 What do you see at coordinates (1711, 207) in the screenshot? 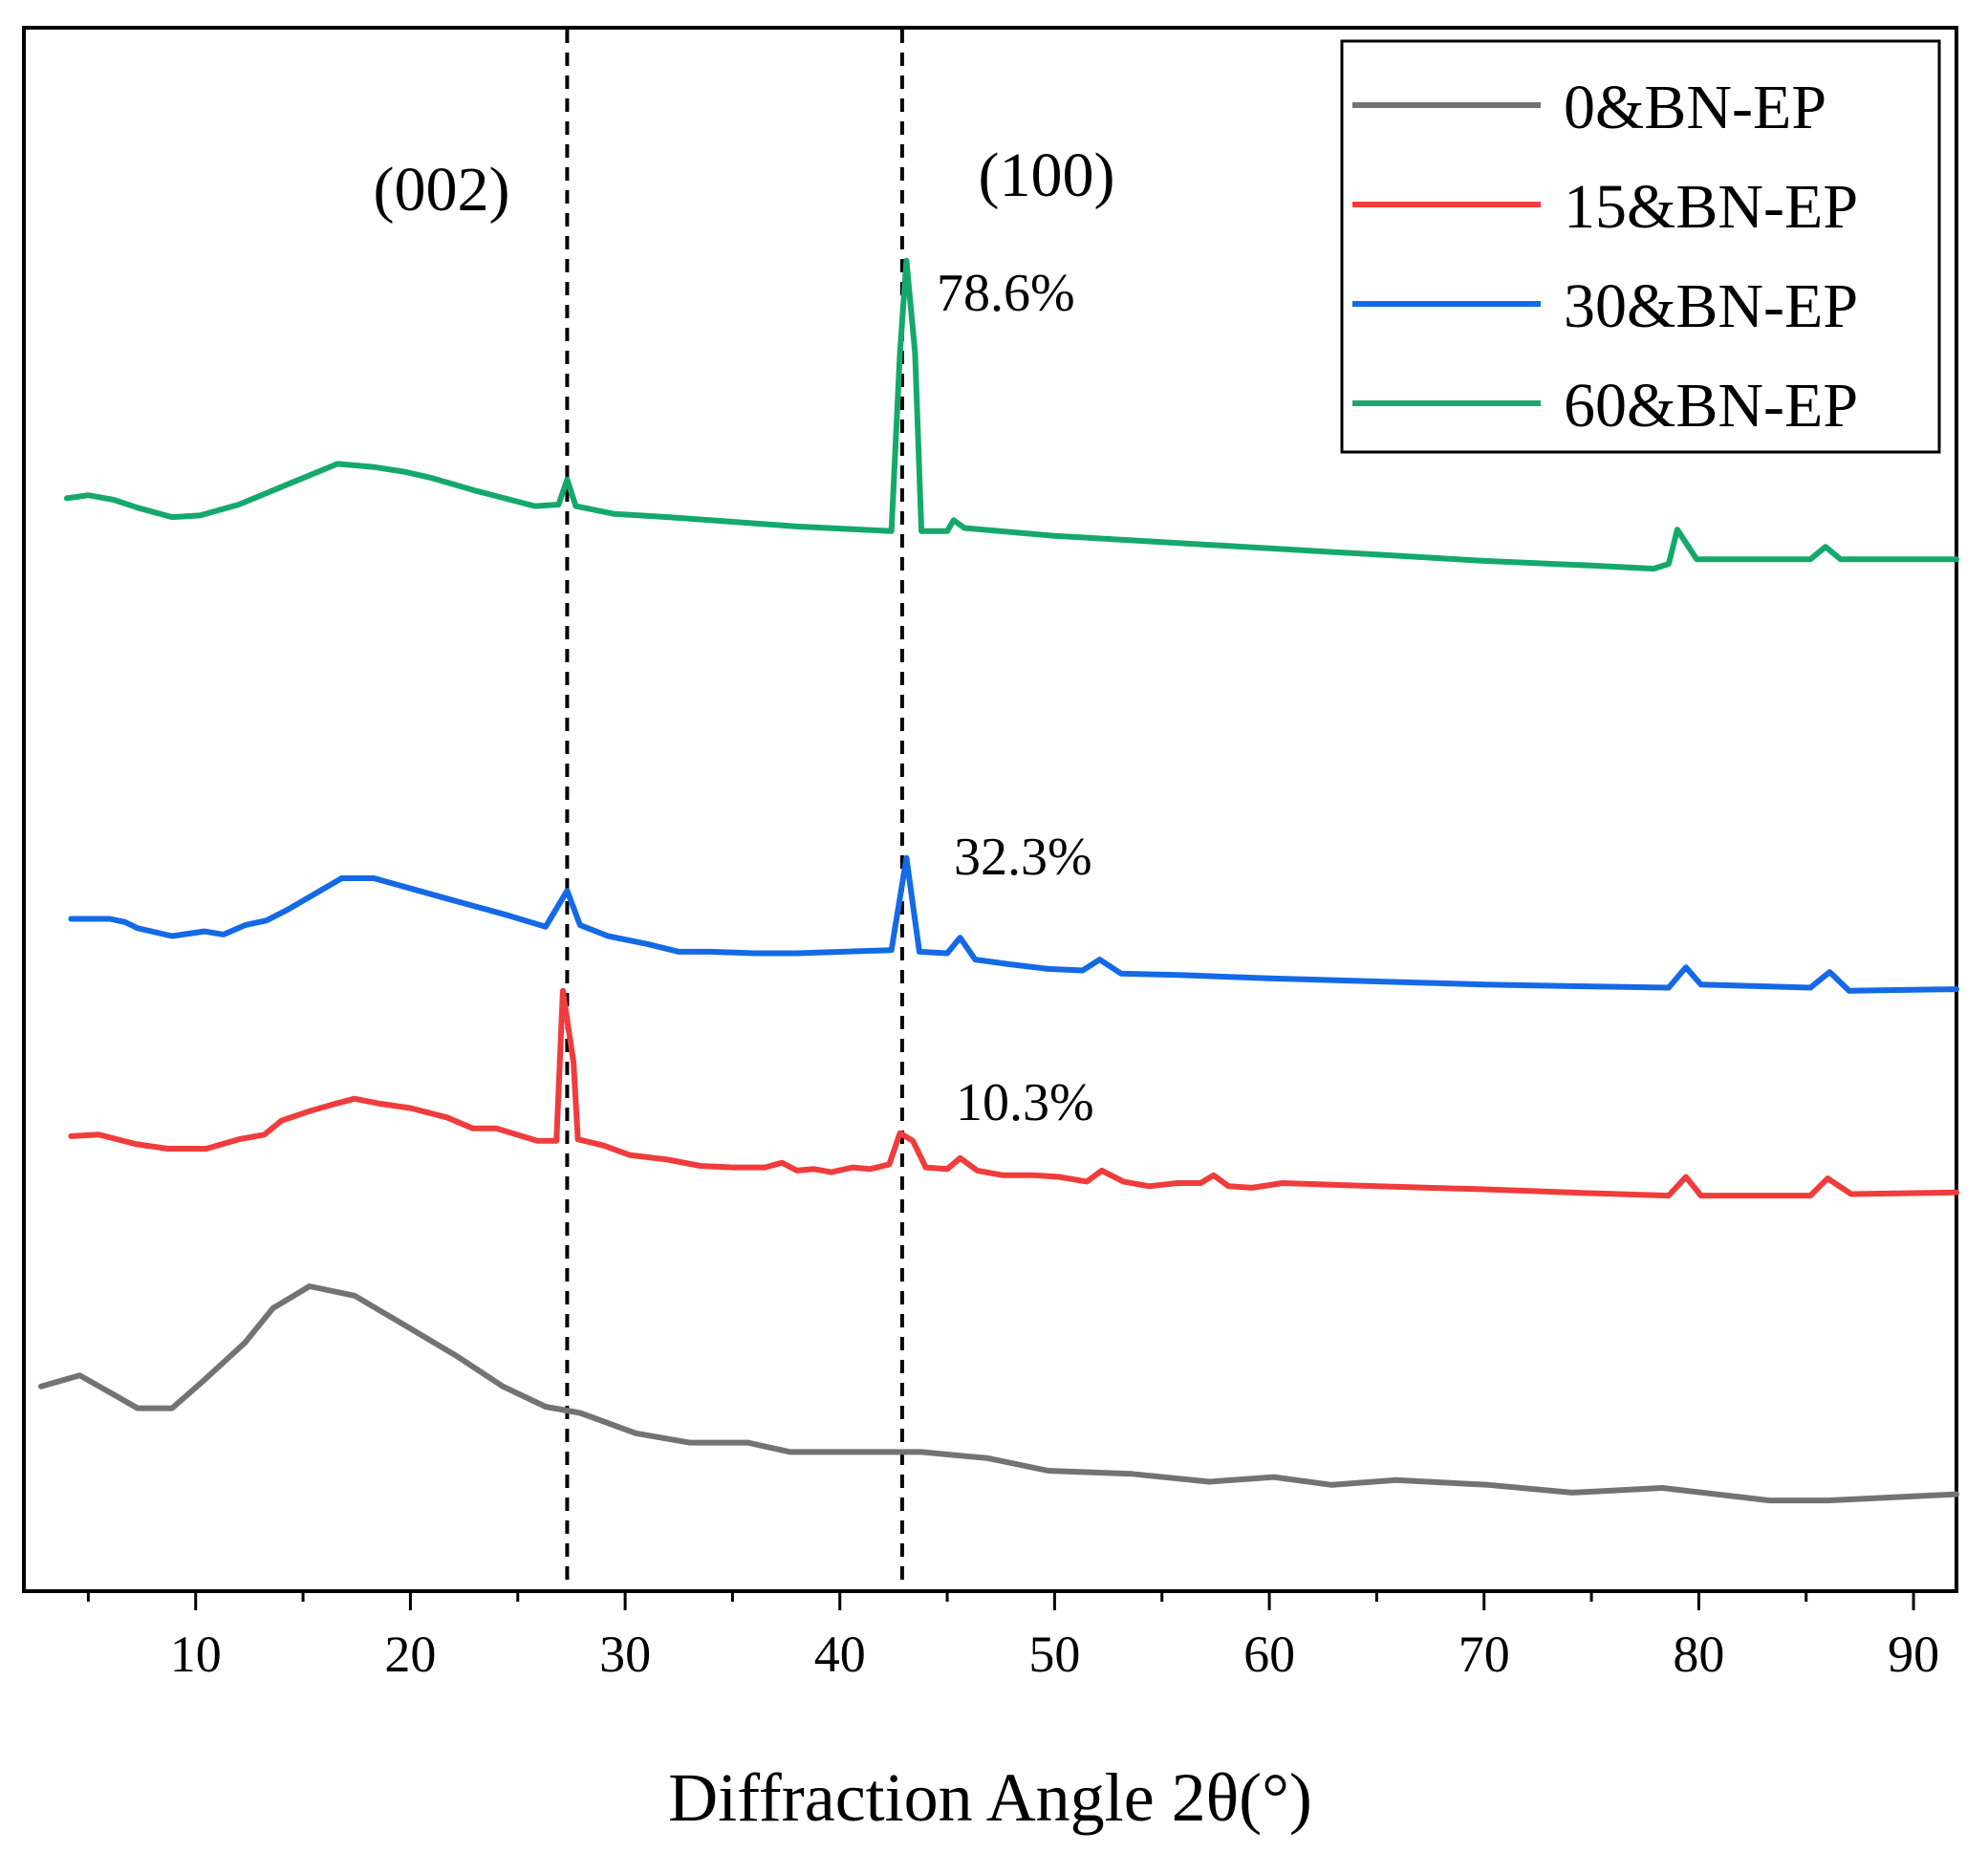
I see `legend-label-15-bn-ep: 15&BN-EP` at bounding box center [1711, 207].